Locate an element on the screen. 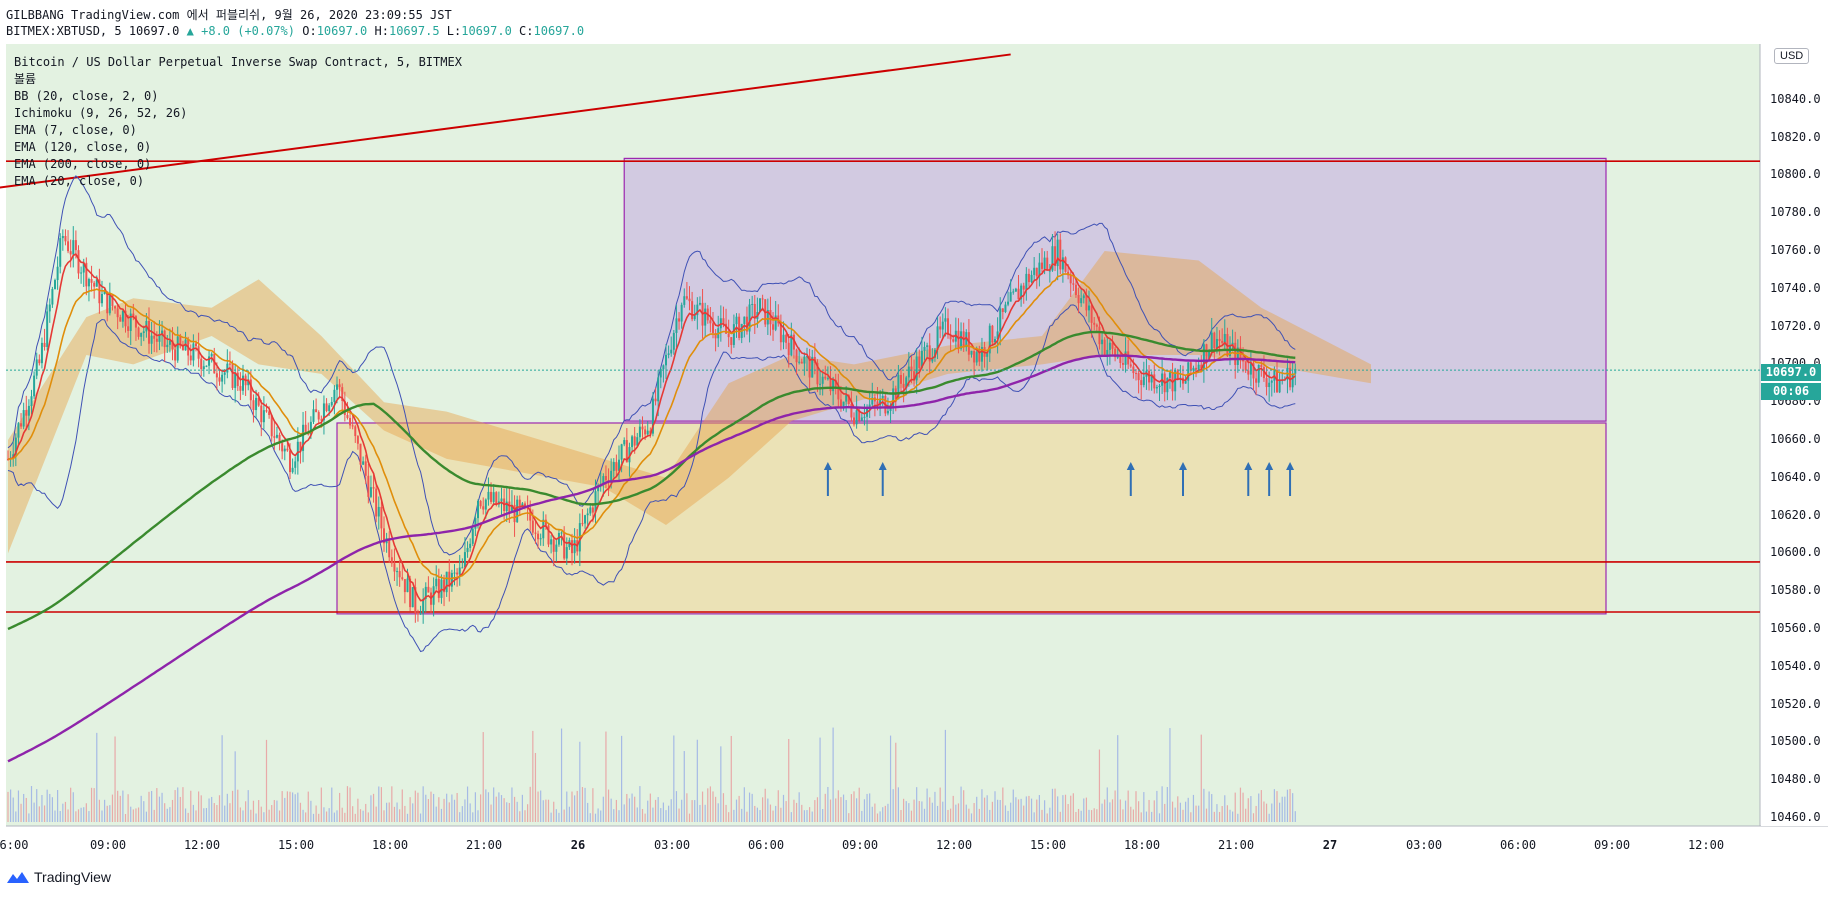  legend-volume: 볼륨 is located at coordinates (25, 79).